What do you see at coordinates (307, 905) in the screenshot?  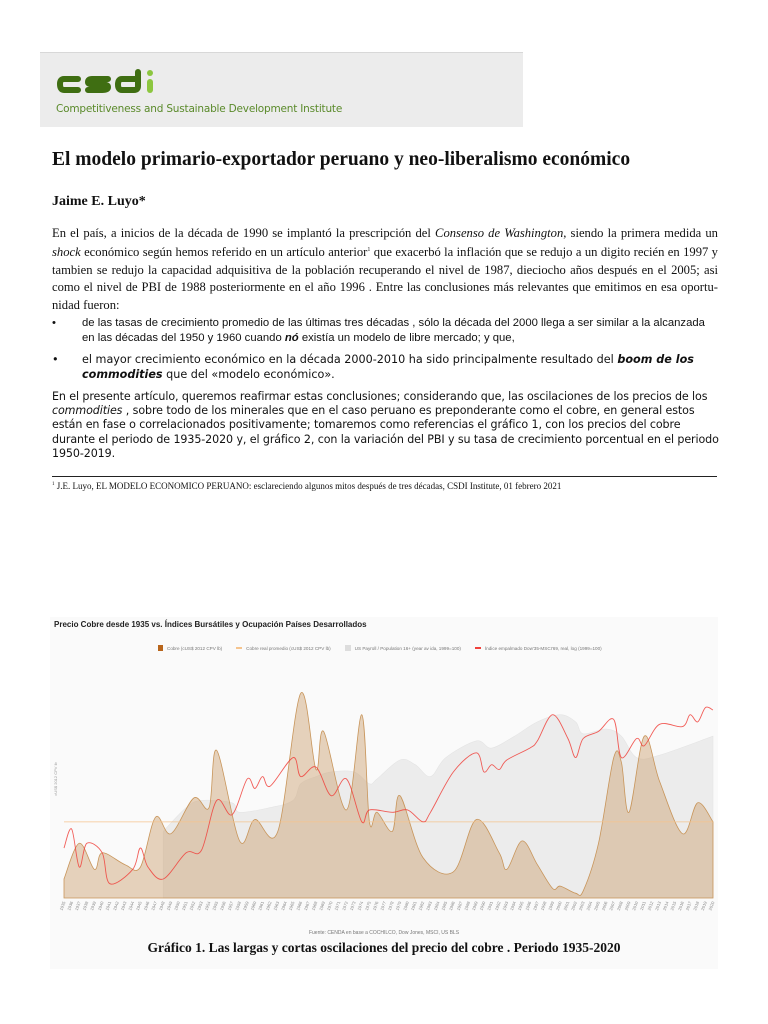 I see `x-tick-label: 1967` at bounding box center [307, 905].